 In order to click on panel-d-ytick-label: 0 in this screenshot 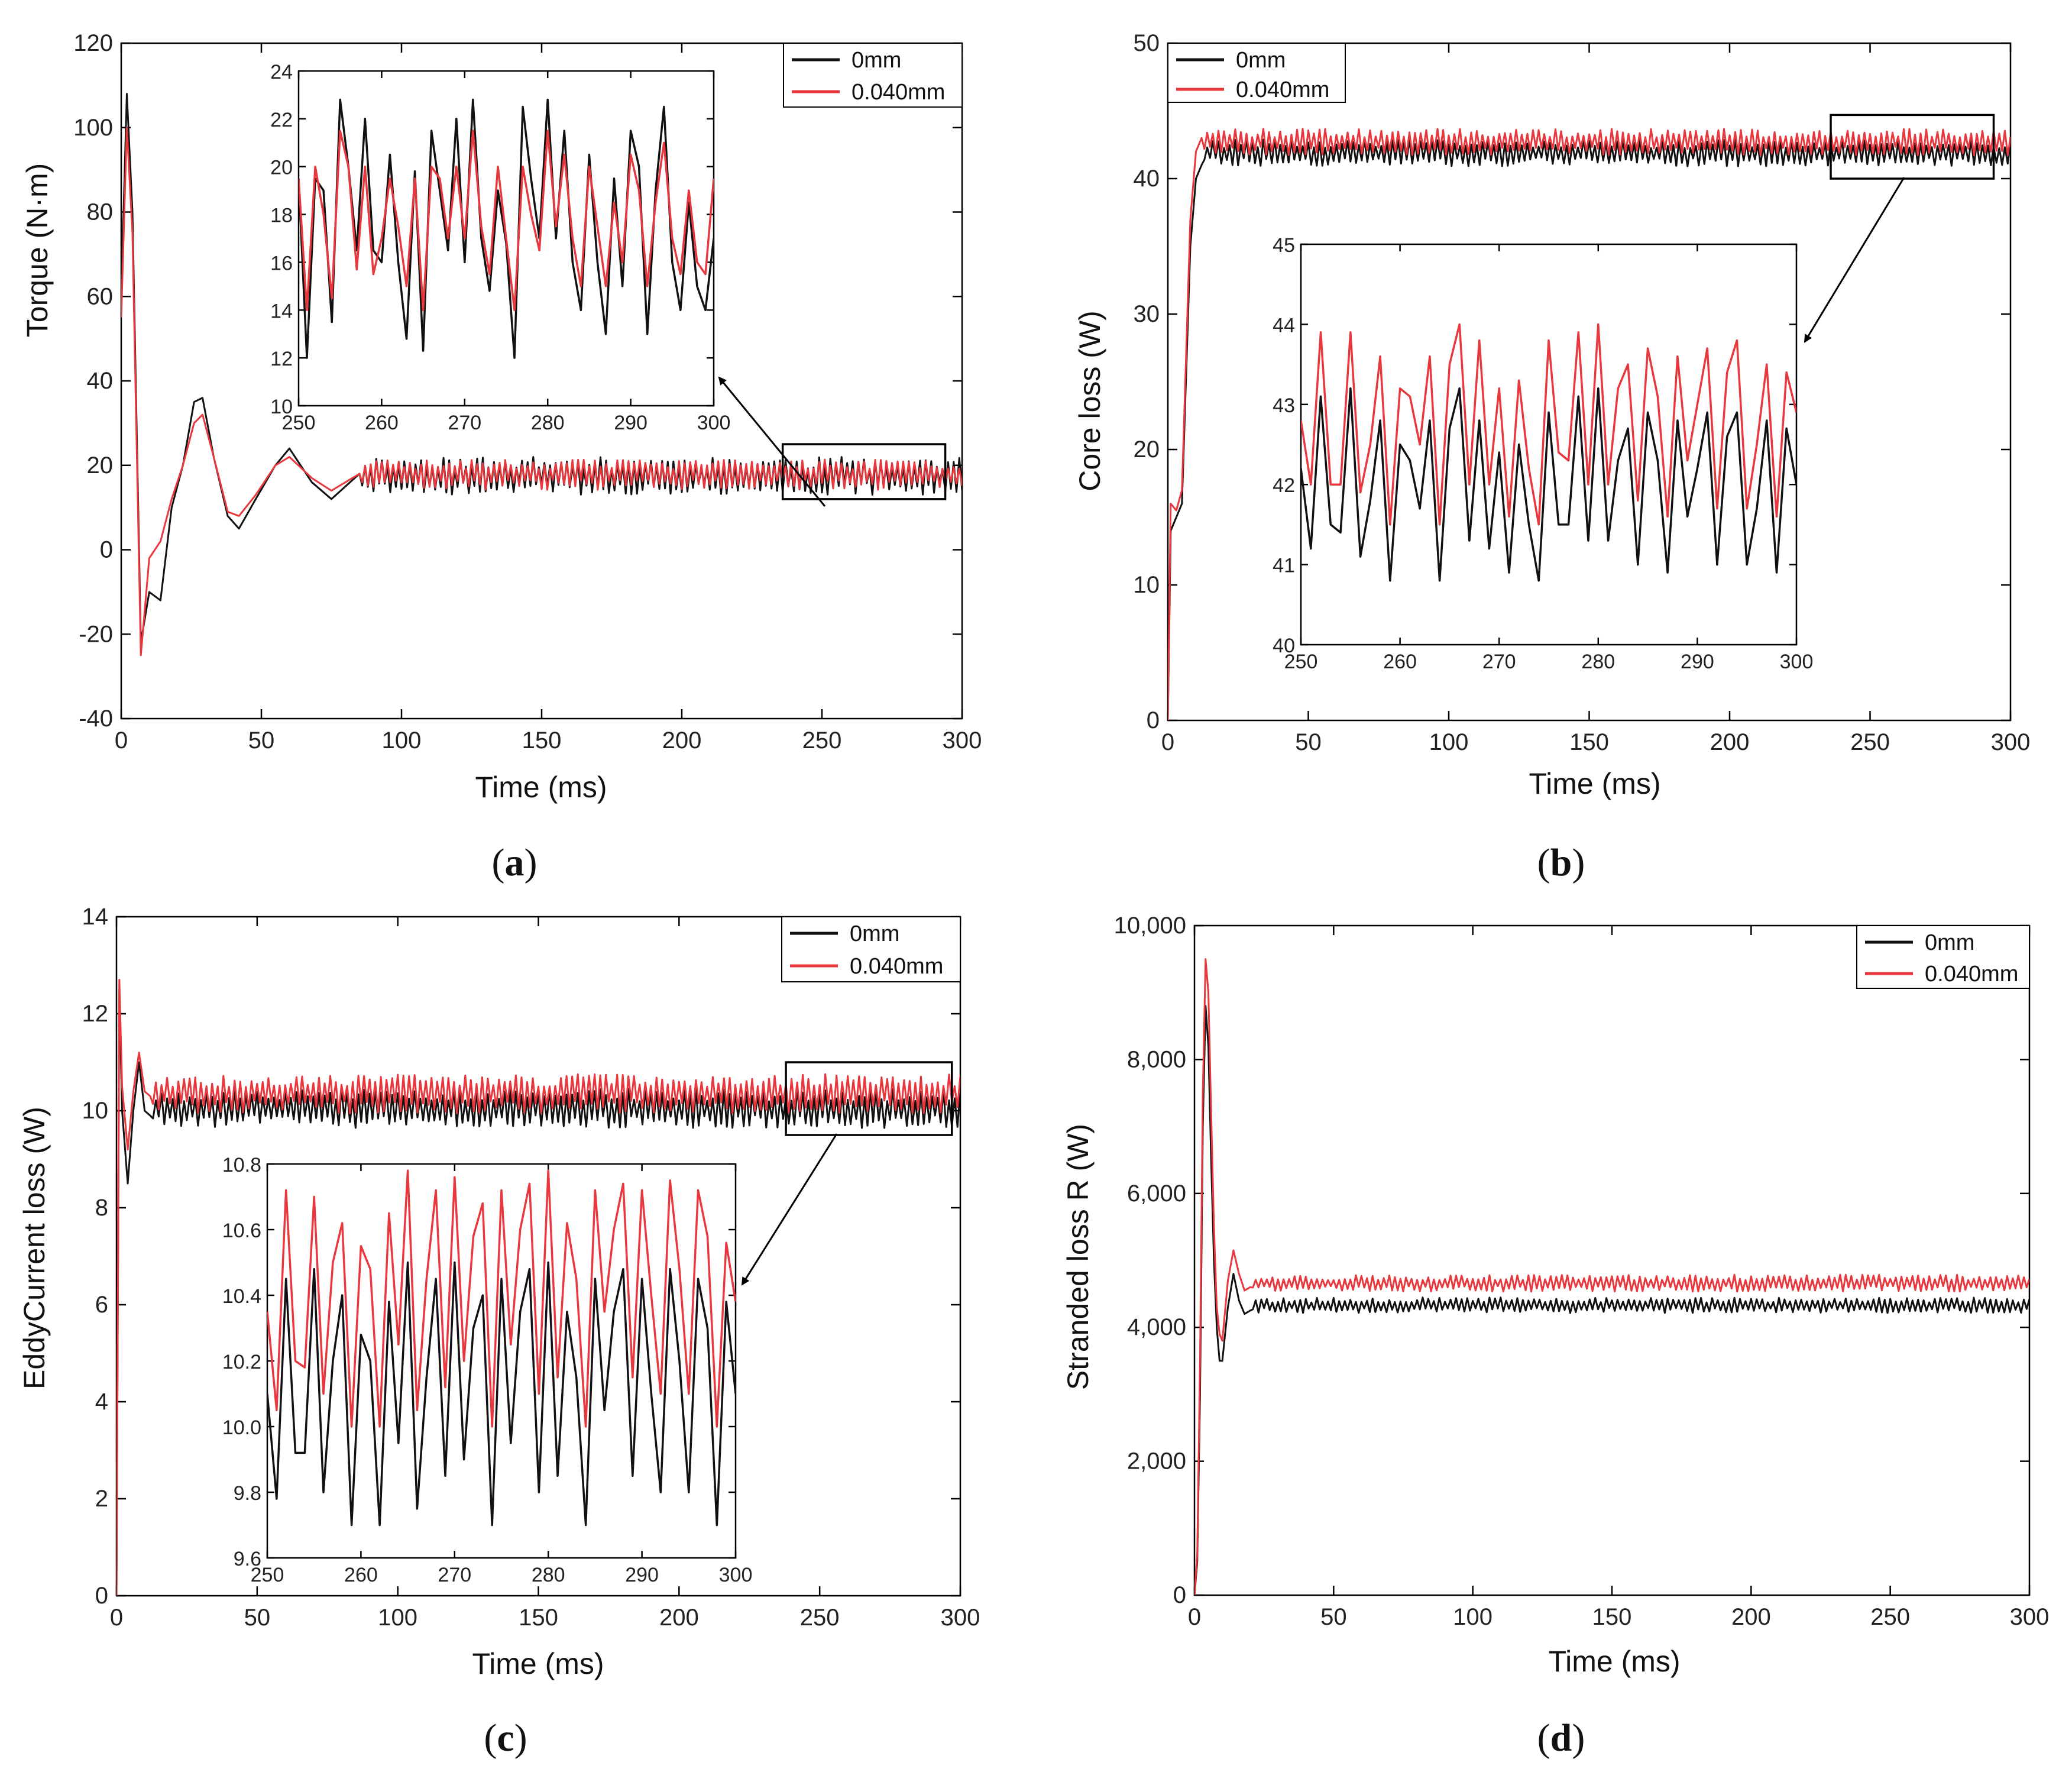, I will do `click(1179, 1595)`.